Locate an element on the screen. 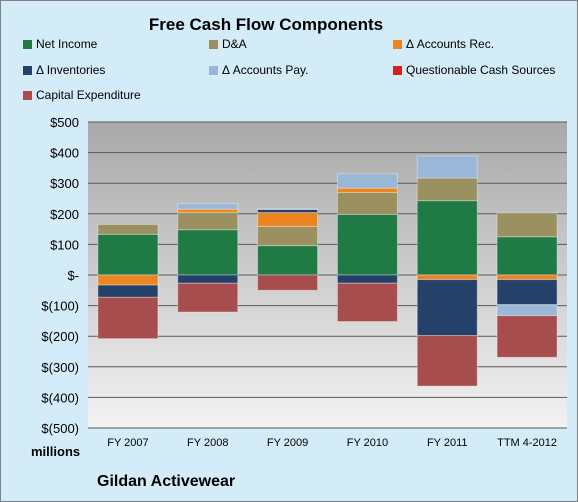 The height and width of the screenshot is (502, 578). y-tick-label: $500 is located at coordinates (64, 122).